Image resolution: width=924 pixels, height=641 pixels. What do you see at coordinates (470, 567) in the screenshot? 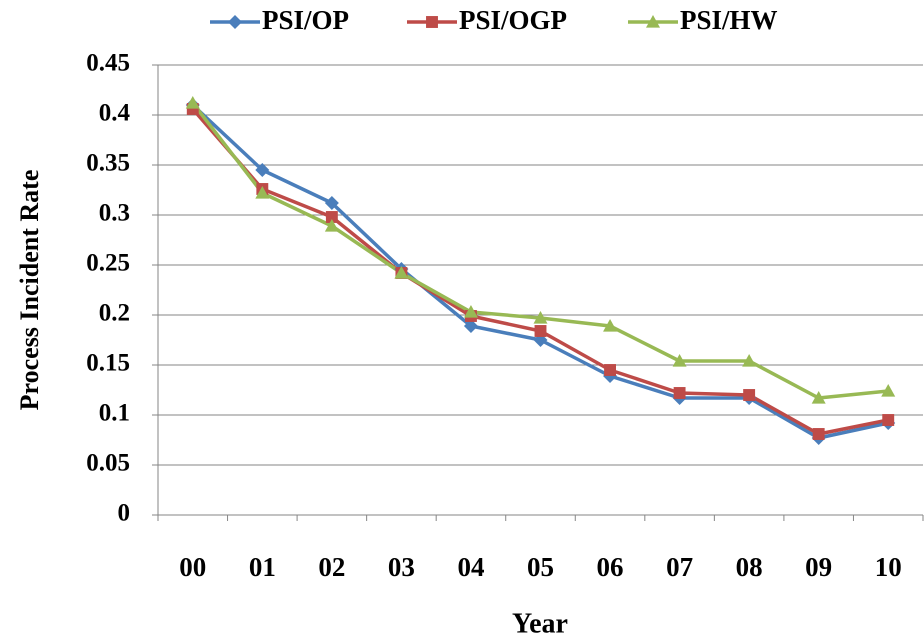
I see `x-tick-label: 04` at bounding box center [470, 567].